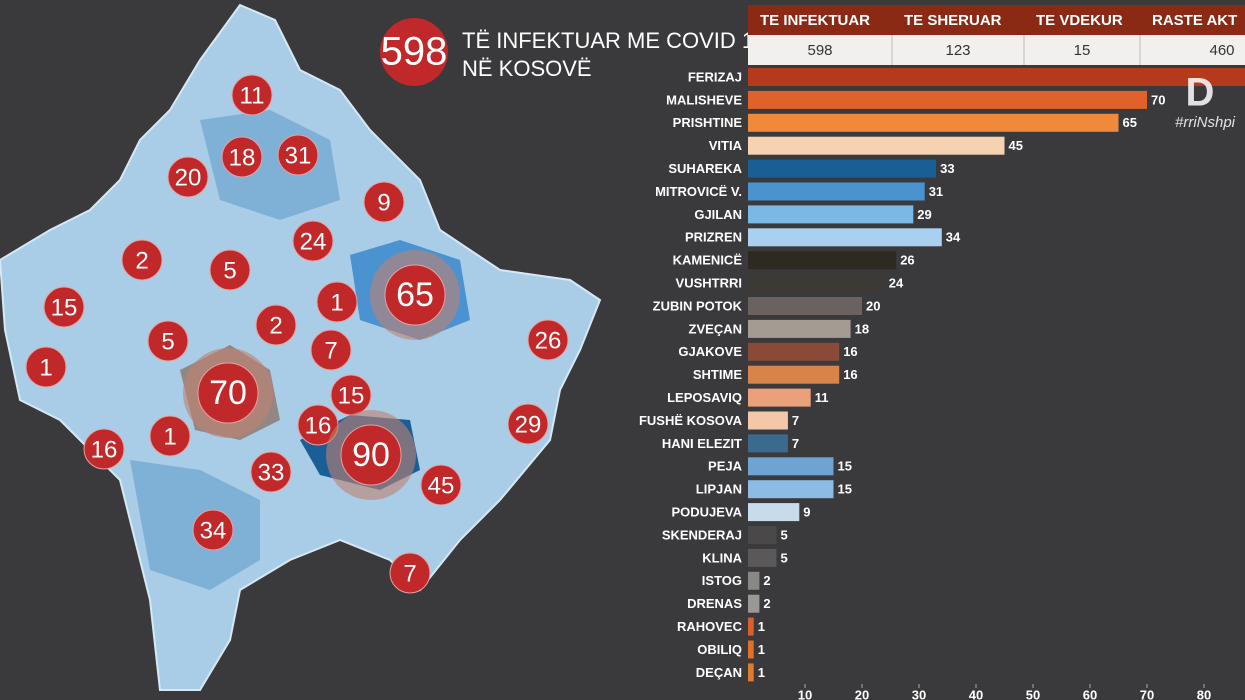 This screenshot has width=1245, height=700. Describe the element at coordinates (822, 397) in the screenshot. I see `value-label: 11` at that location.